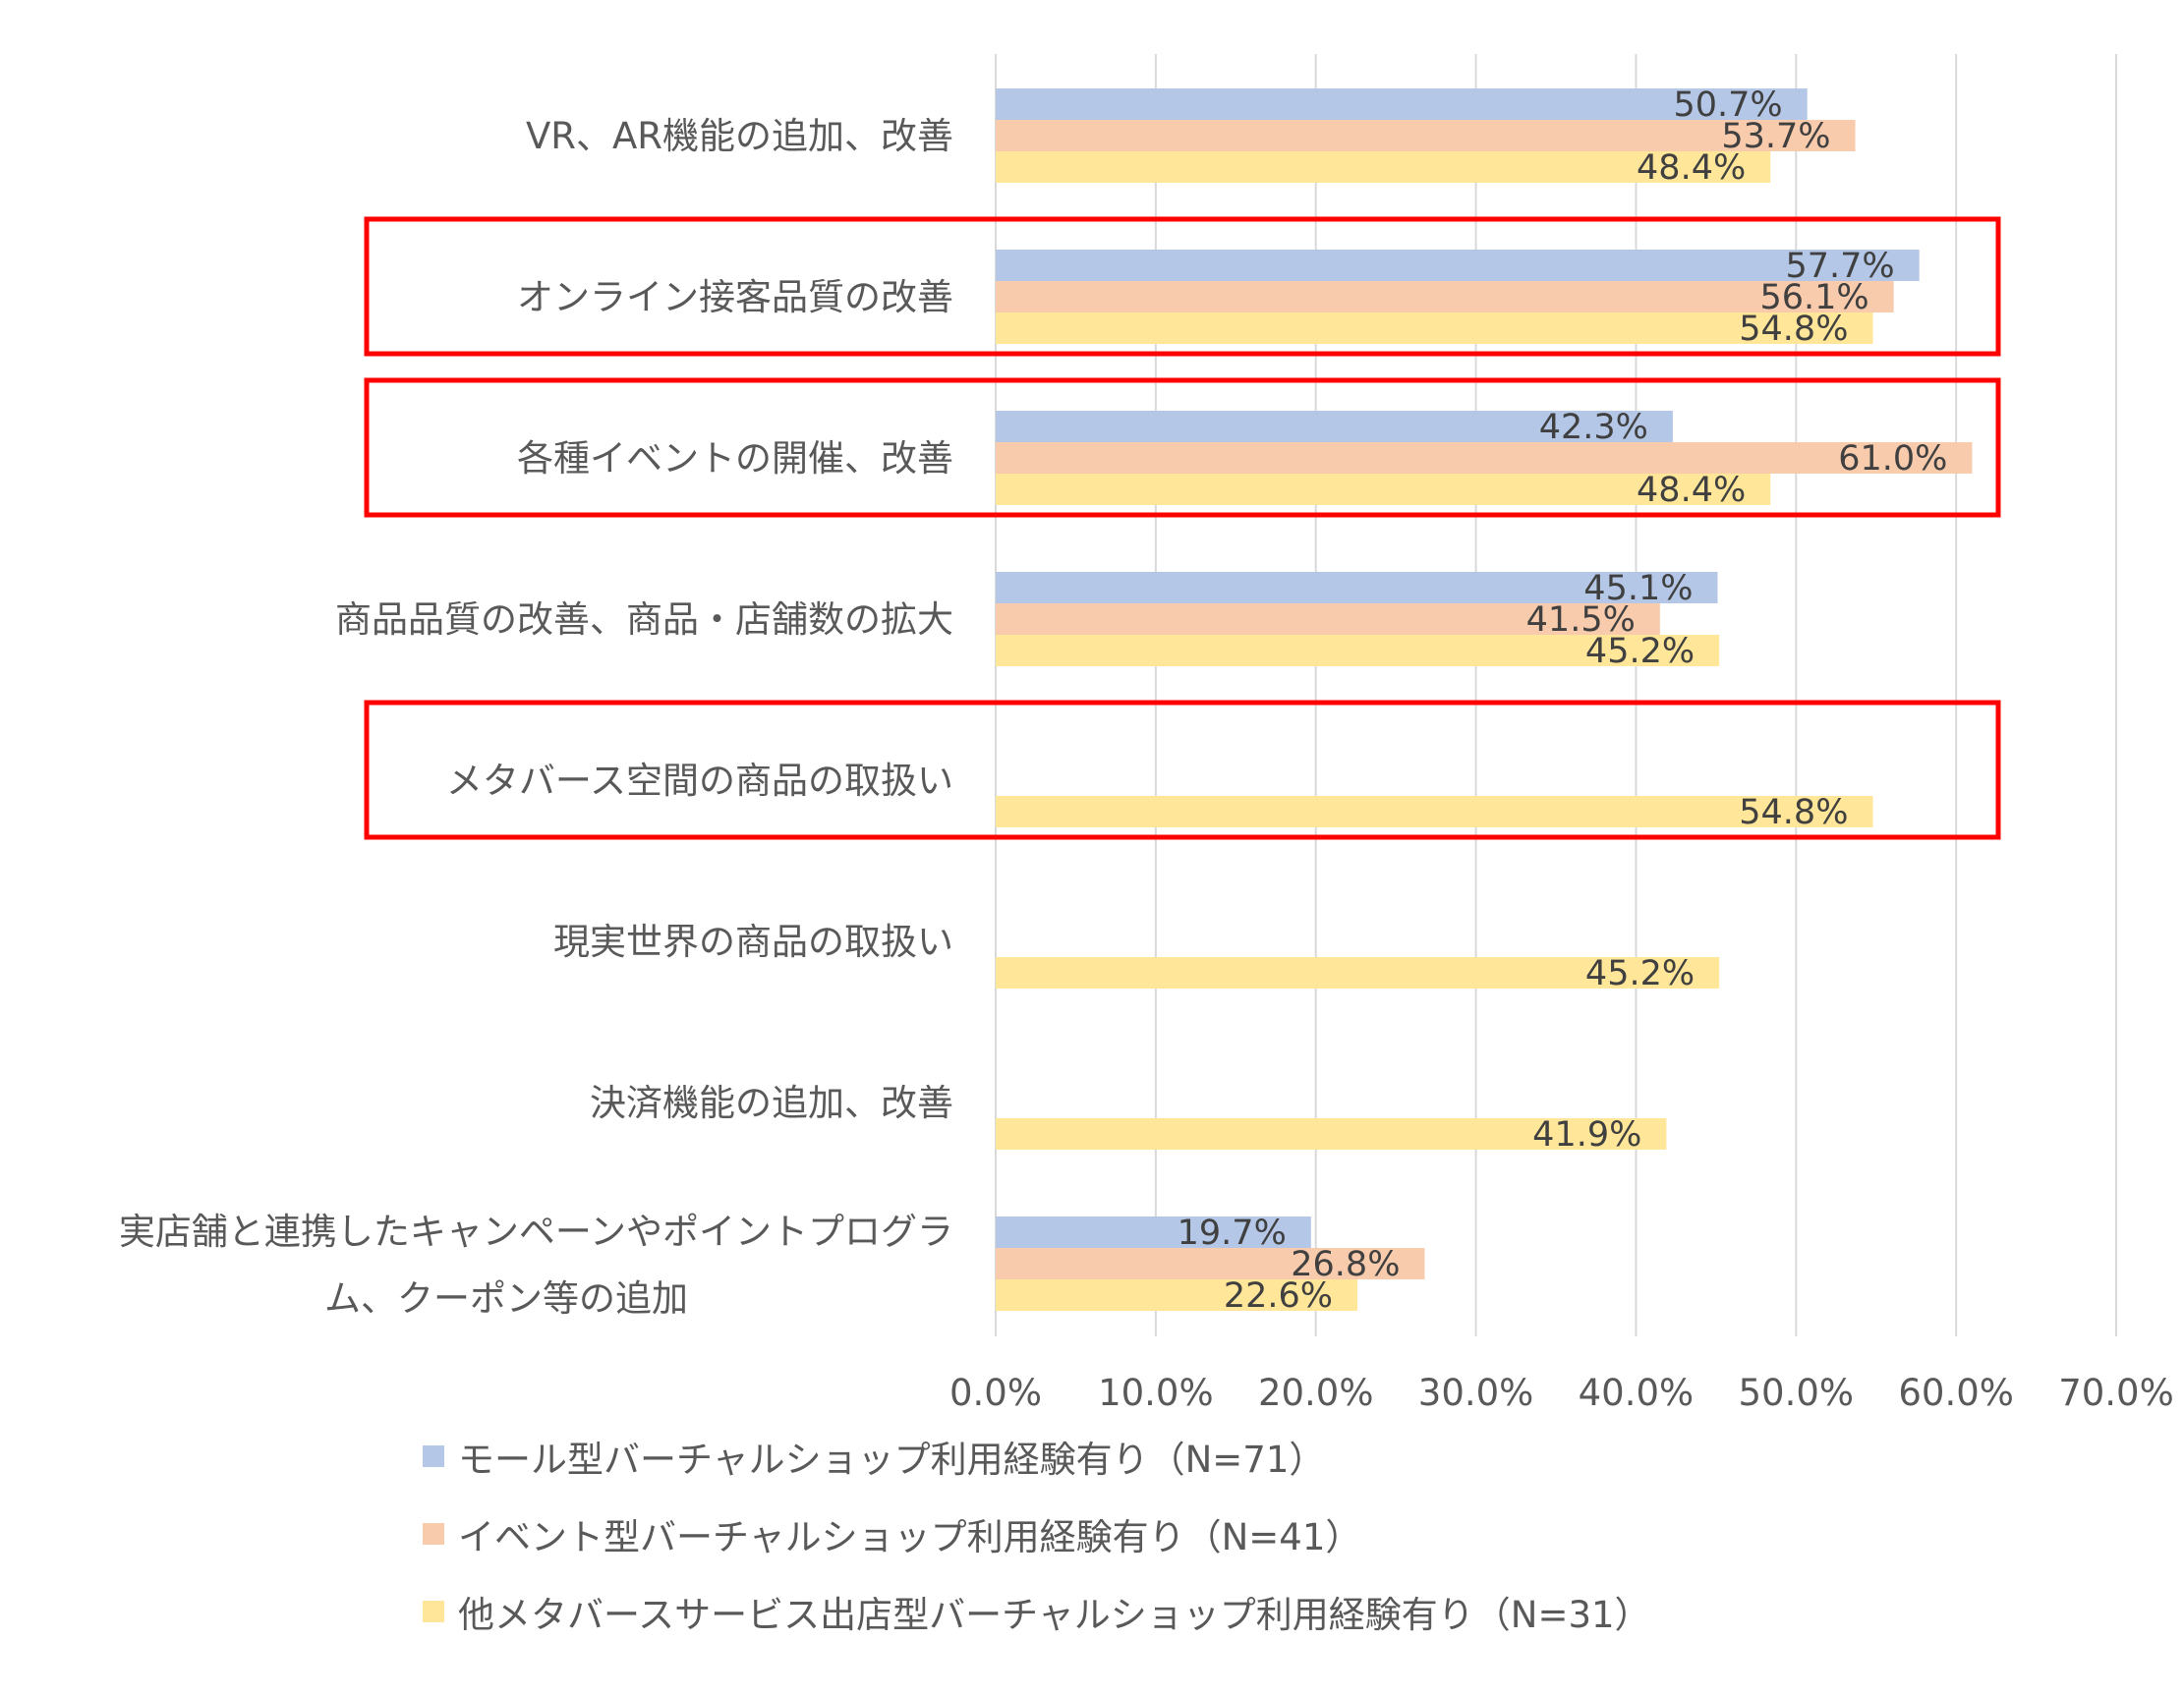 The width and height of the screenshot is (2184, 1697). Describe the element at coordinates (910, 1537) in the screenshot. I see `legend-label: イベント型バーチャルショップ利用経験有り（N=41）` at that location.